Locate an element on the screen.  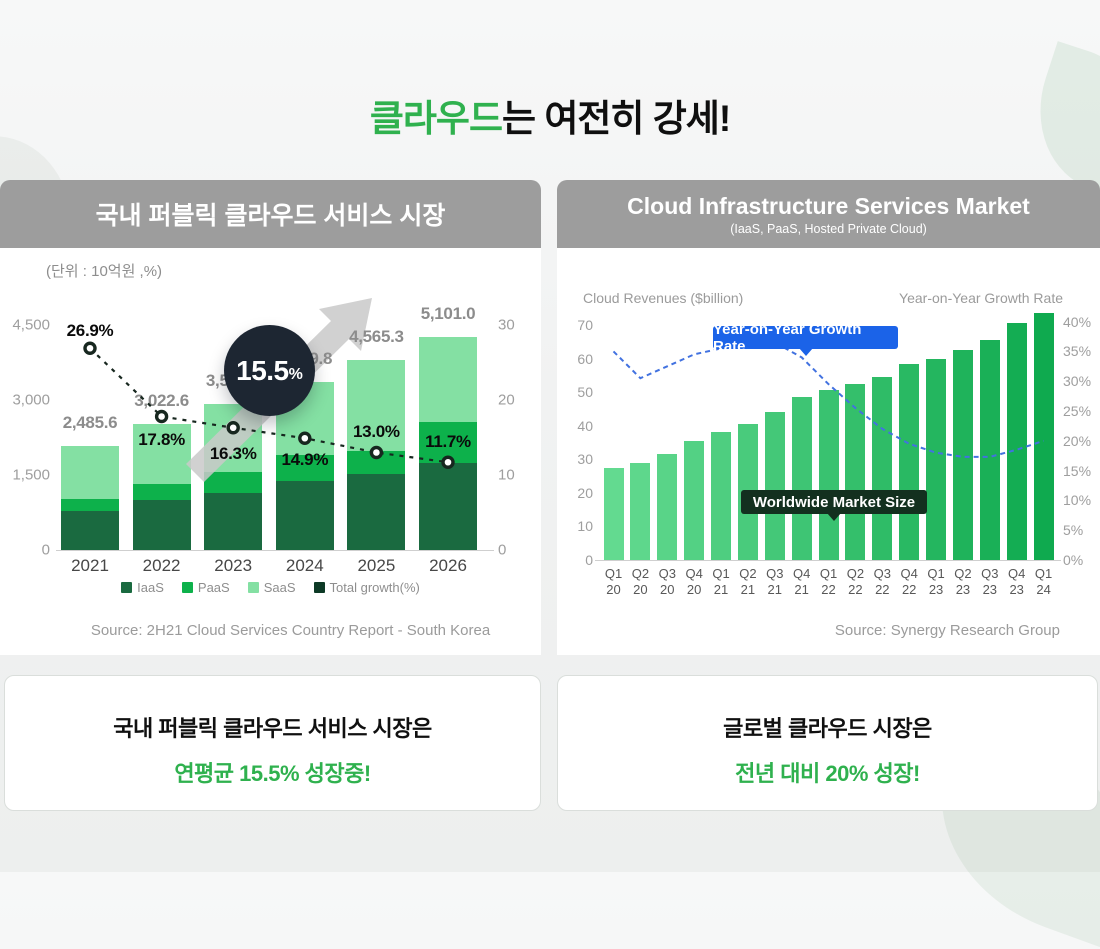
unit-label: (단위 : 10억원 ,%) is located at coordinates (104, 271).